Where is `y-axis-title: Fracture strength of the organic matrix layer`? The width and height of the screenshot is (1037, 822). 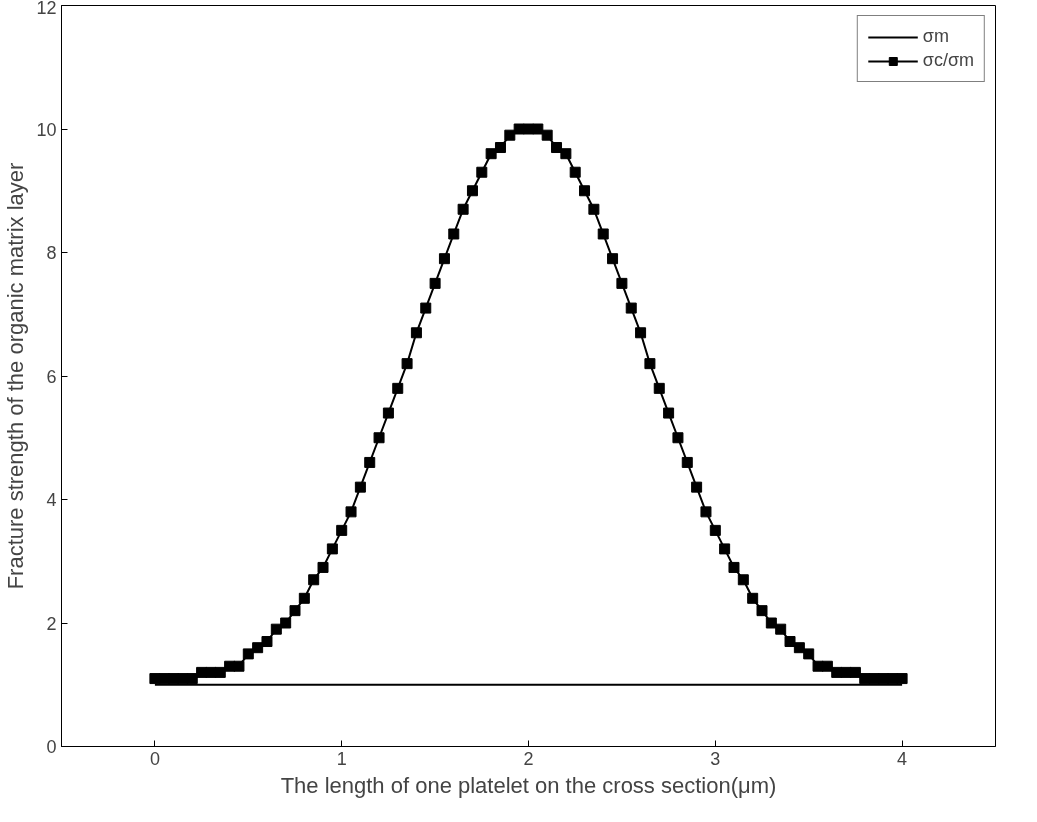
y-axis-title: Fracture strength of the organic matrix layer is located at coordinates (16, 376).